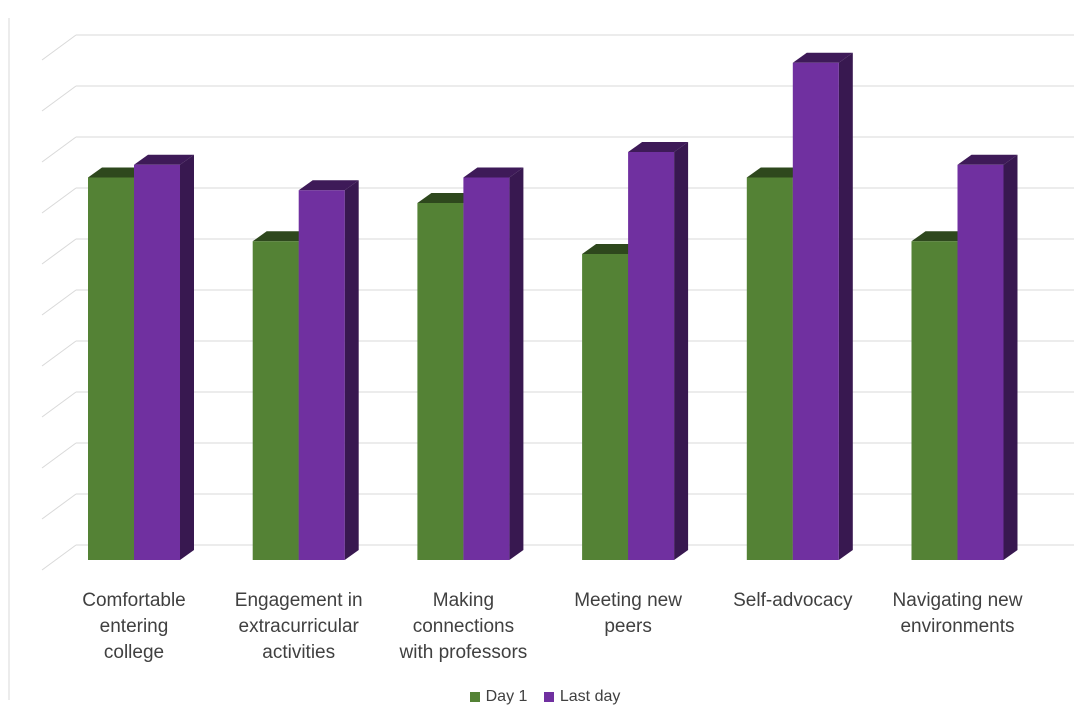  I want to click on legend-swatch-day1, so click(474, 697).